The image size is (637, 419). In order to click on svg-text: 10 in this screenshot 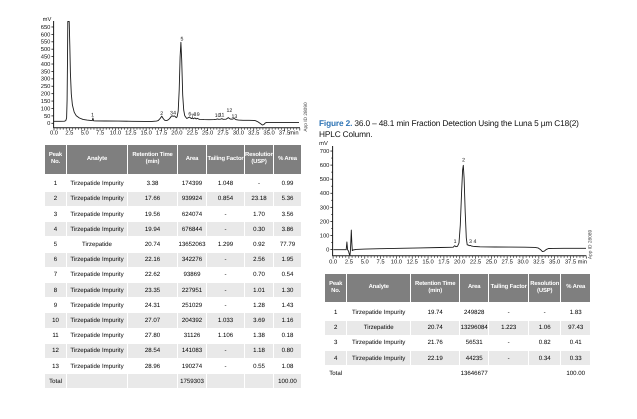, I will do `click(218, 116)`.